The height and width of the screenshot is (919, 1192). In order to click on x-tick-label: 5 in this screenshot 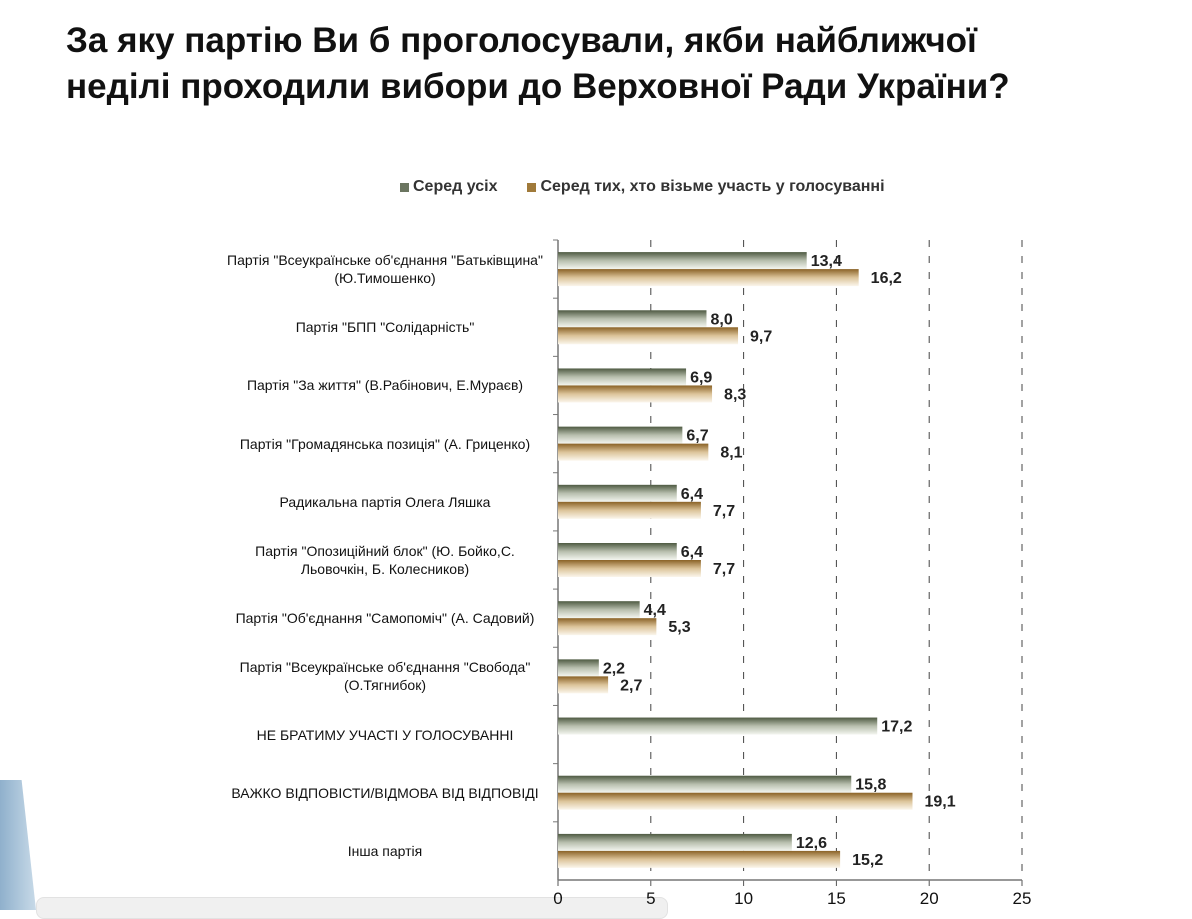, I will do `click(650, 898)`.